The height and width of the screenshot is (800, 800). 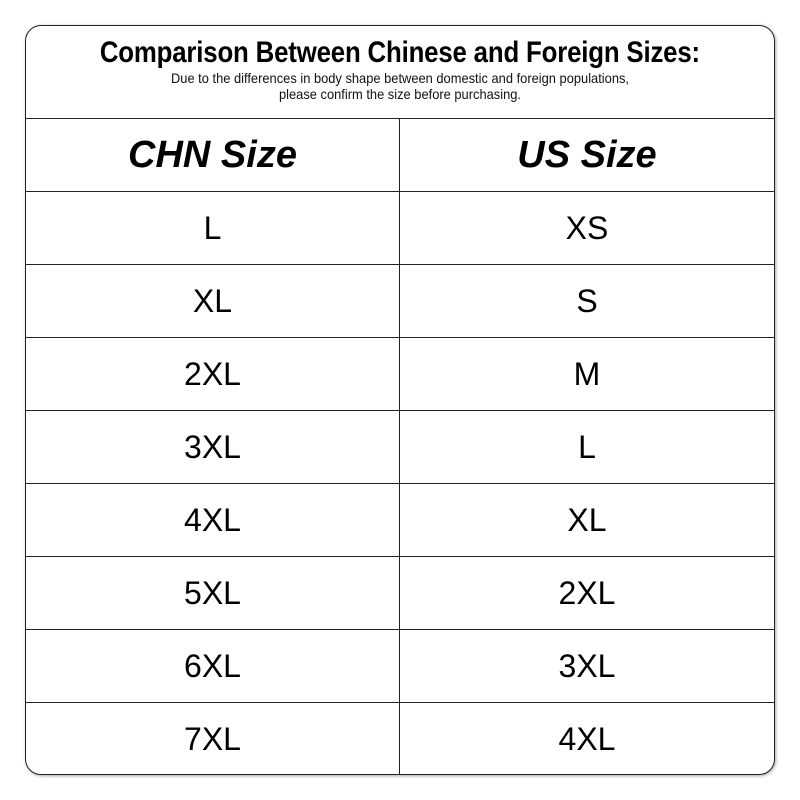 I want to click on table-row: 5XL 2XL, so click(x=400, y=593).